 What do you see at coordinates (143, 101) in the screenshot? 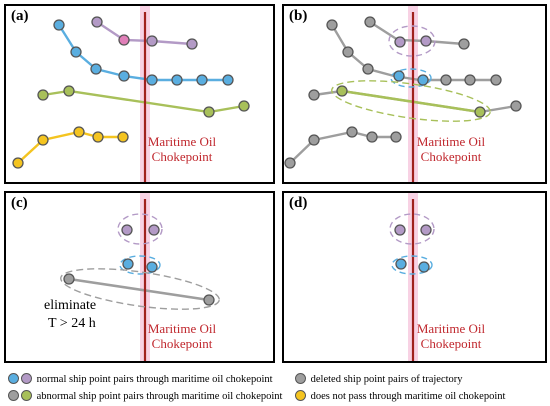
I see `green-trajectory` at bounding box center [143, 101].